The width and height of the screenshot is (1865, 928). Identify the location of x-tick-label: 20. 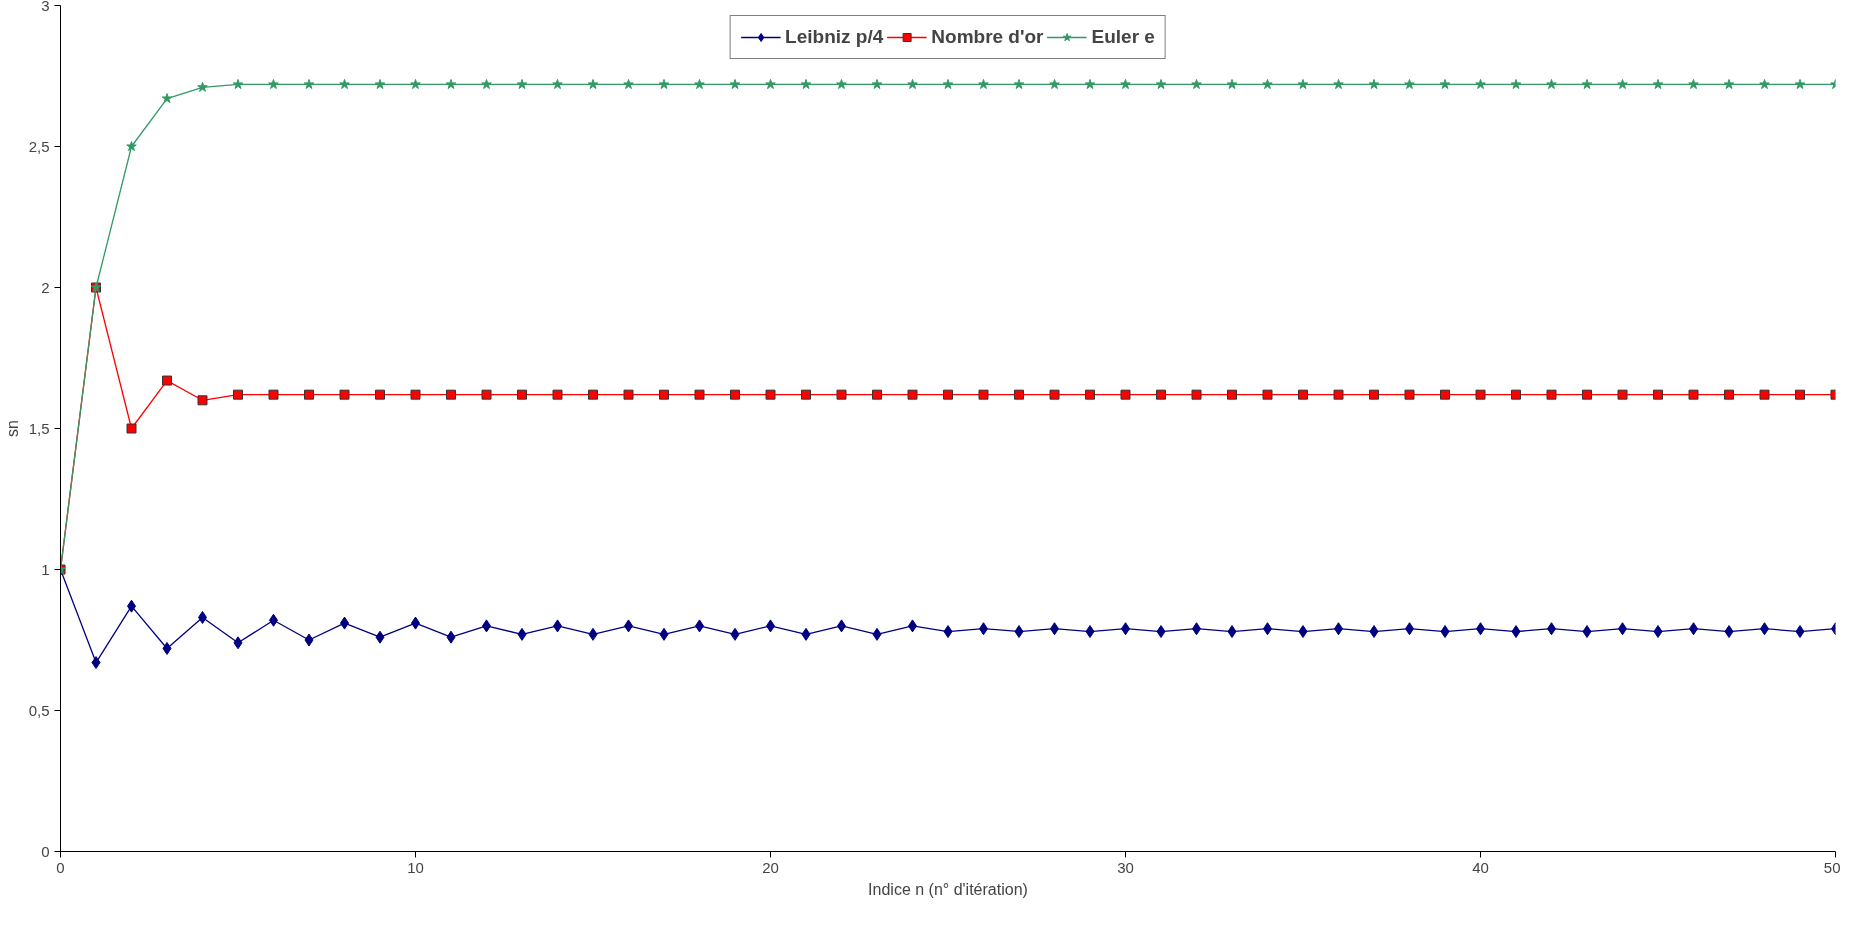
(770, 867).